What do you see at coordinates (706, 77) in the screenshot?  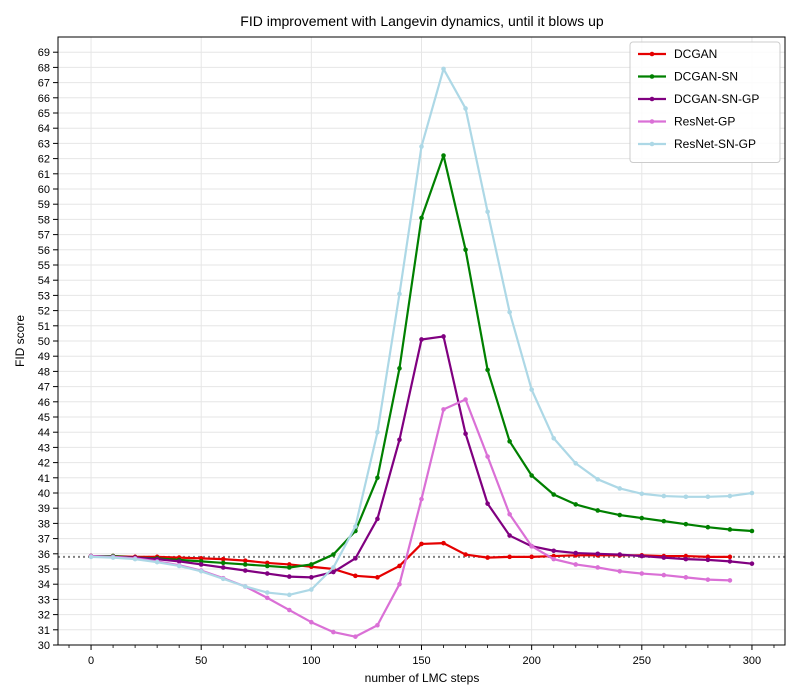 I see `legend-label: DCGAN-SN` at bounding box center [706, 77].